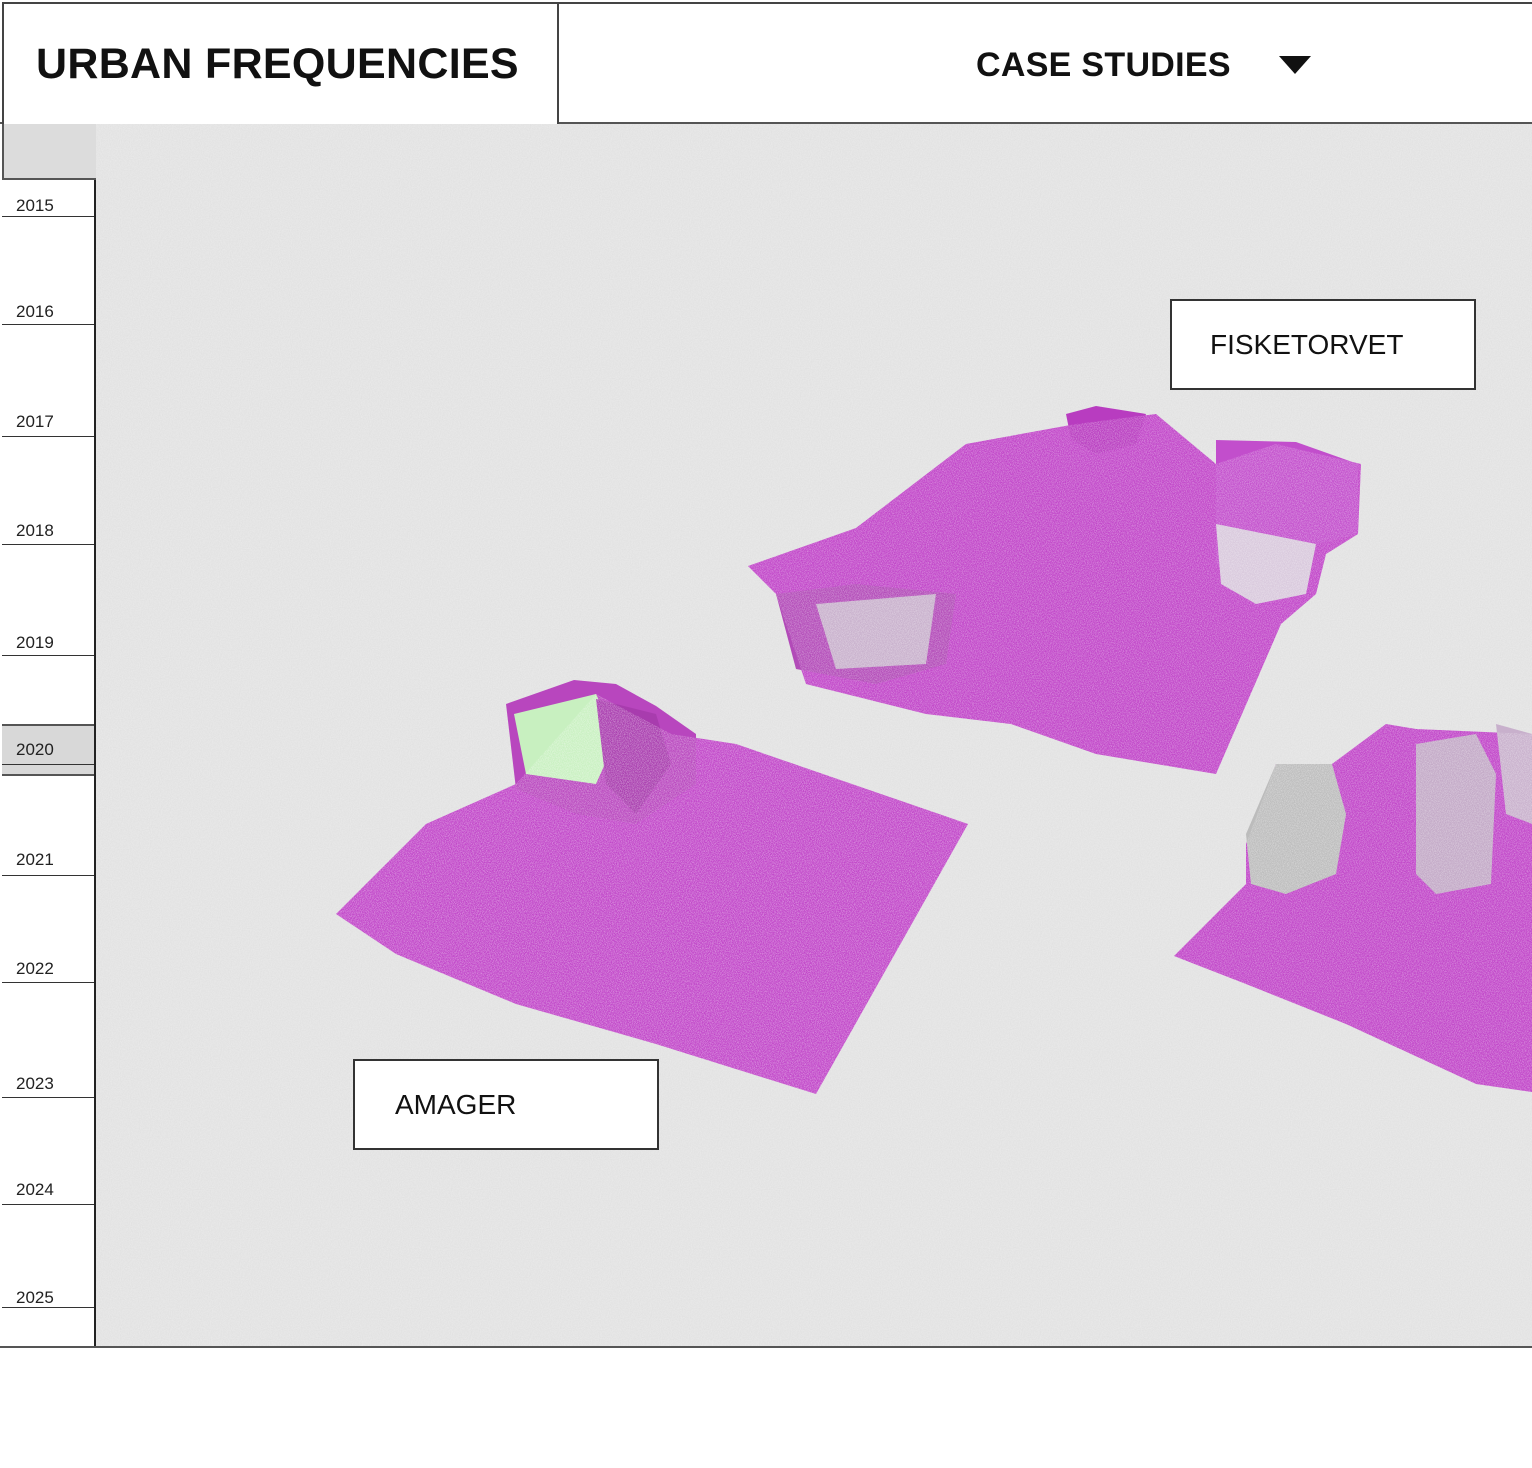 The height and width of the screenshot is (1468, 1532). Describe the element at coordinates (1307, 344) in the screenshot. I see `fisketorvet-label-text: FISKETORVET` at that location.